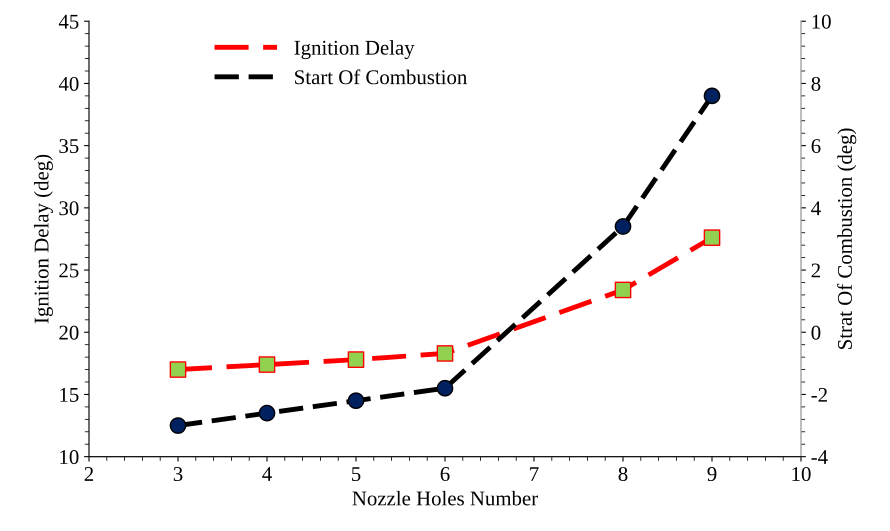  I want to click on y-tick-label: 30, so click(68, 208).